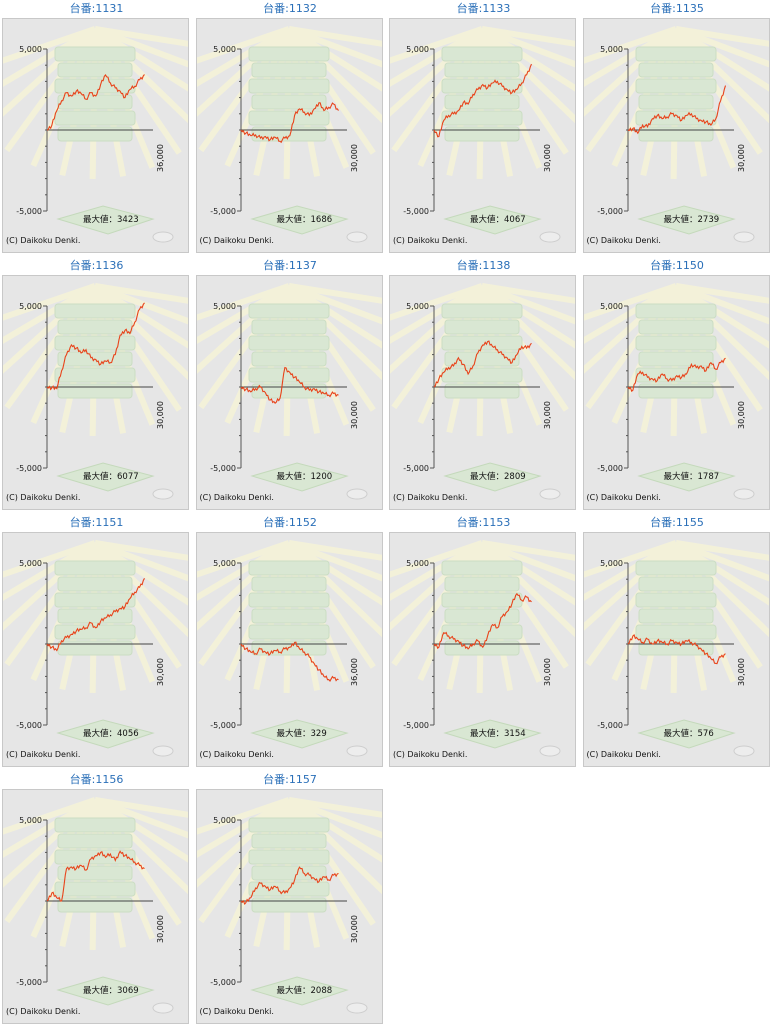  Describe the element at coordinates (676, 523) in the screenshot. I see `machine-title-link: 台番:1155` at that location.